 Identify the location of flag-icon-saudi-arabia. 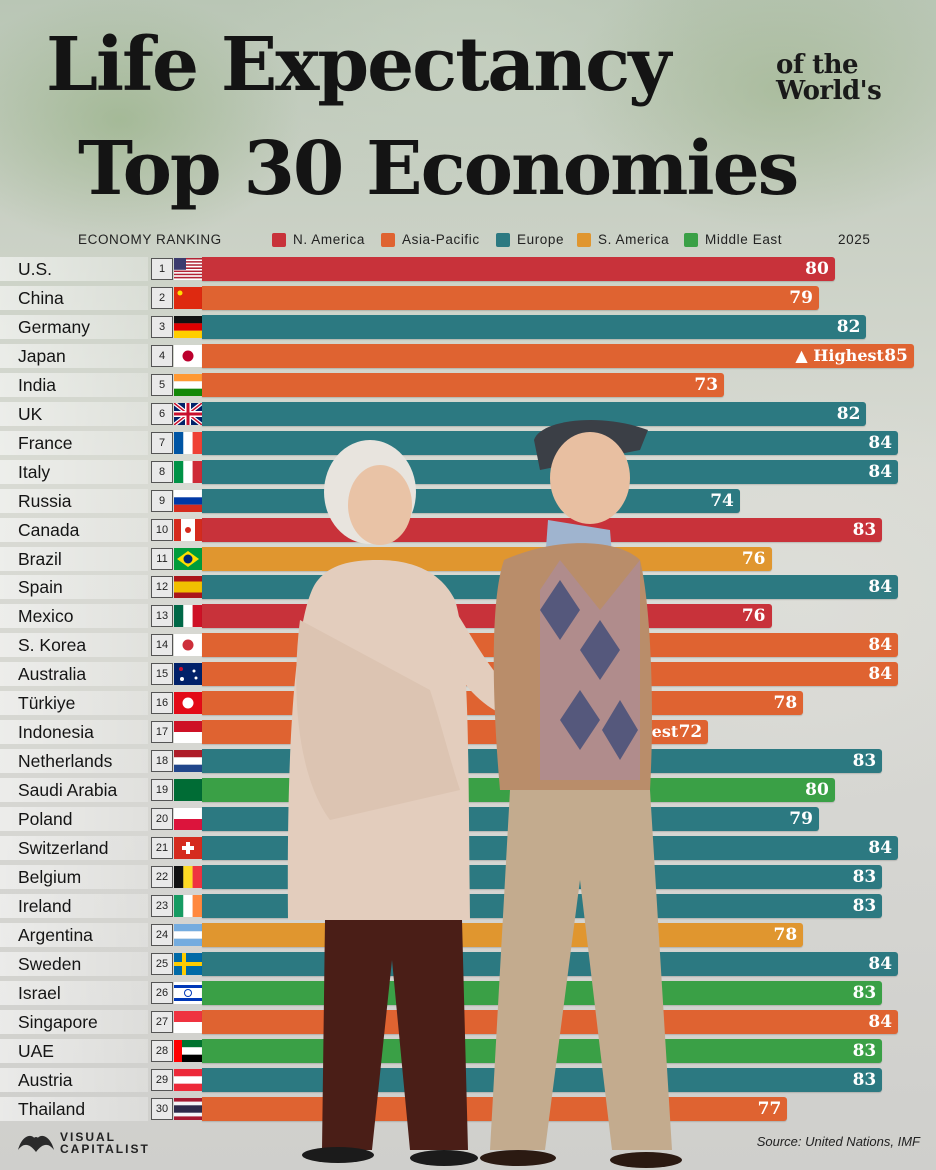
(188, 790).